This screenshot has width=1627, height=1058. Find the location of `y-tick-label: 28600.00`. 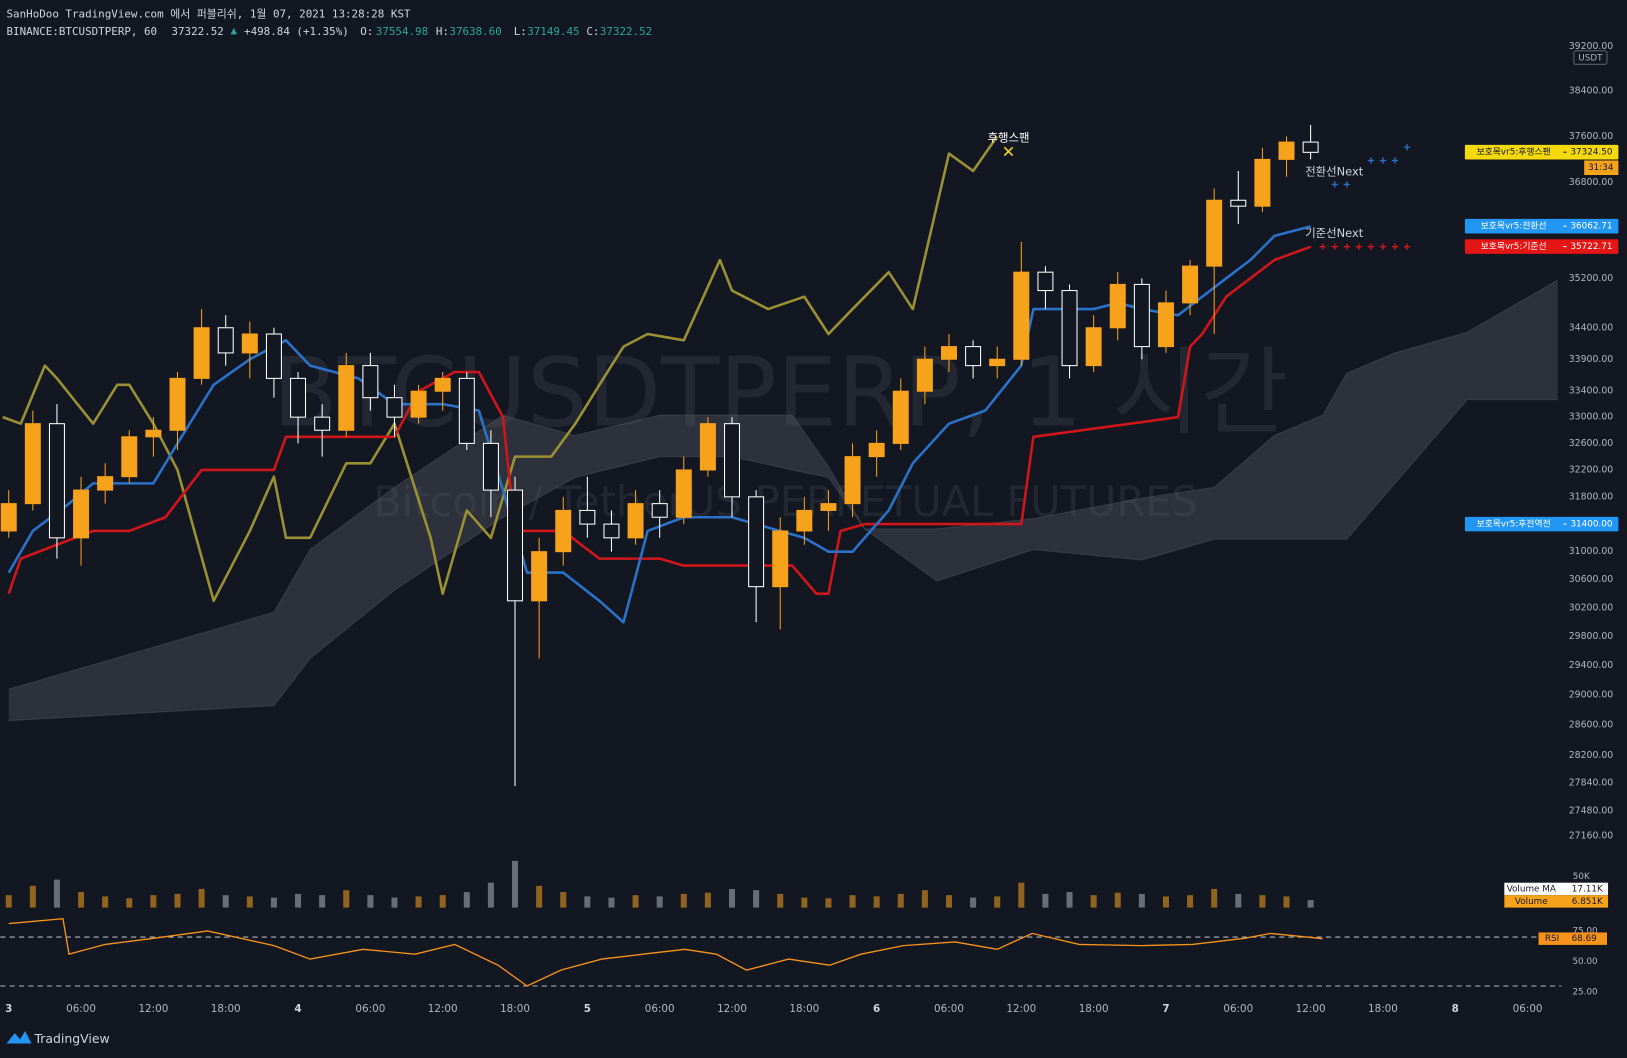

y-tick-label: 28600.00 is located at coordinates (1591, 725).